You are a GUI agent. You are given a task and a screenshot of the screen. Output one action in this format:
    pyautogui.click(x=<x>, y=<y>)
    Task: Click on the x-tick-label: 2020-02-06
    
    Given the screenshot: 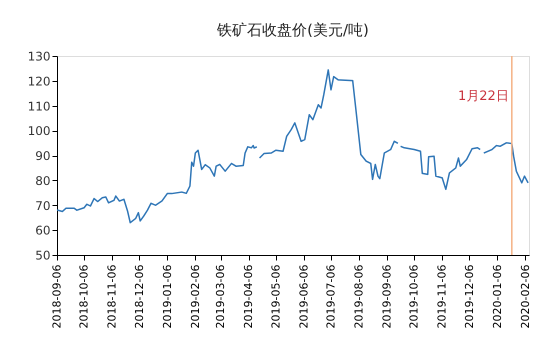 What is the action you would take?
    pyautogui.click(x=525, y=296)
    